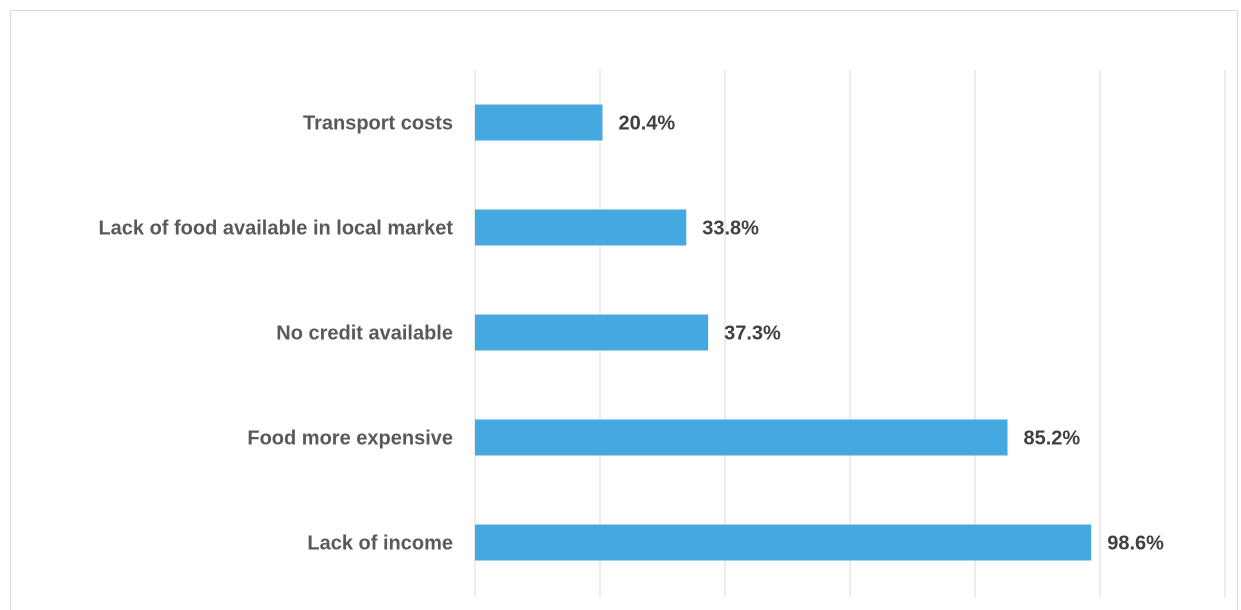 Image resolution: width=1241 pixels, height=610 pixels. Describe the element at coordinates (380, 544) in the screenshot. I see `category-label-lack-of-income: Lack of income` at that location.